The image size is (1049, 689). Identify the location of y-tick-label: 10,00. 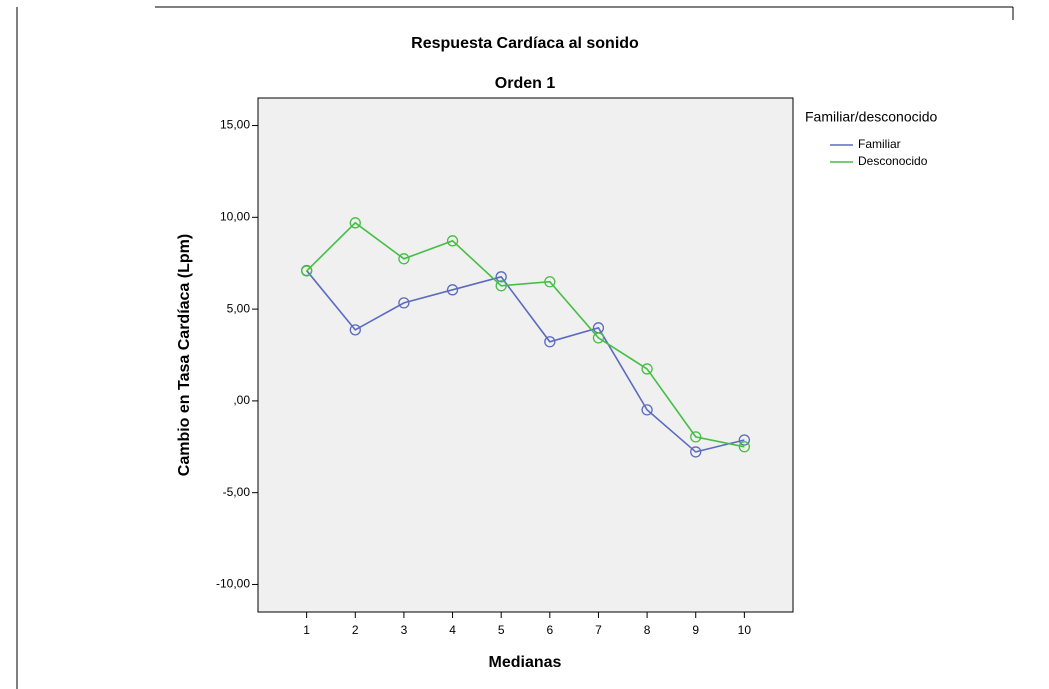
(235, 216).